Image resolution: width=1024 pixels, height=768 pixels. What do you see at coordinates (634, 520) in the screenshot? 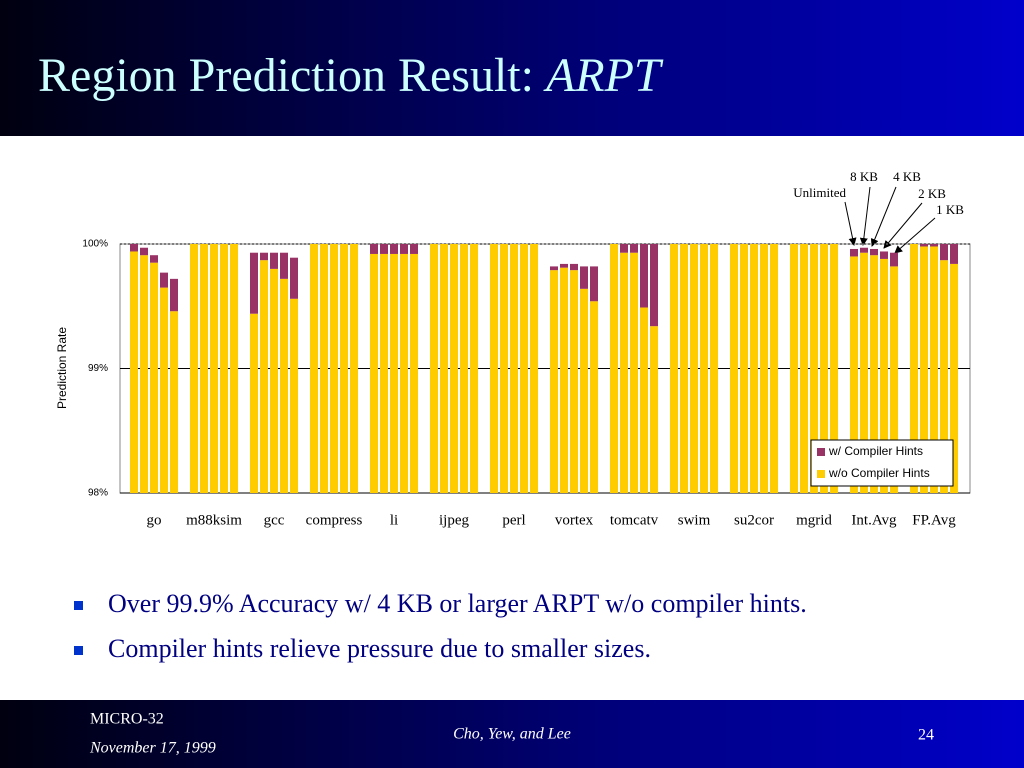
I see `x-tick-label: tomcatv` at bounding box center [634, 520].